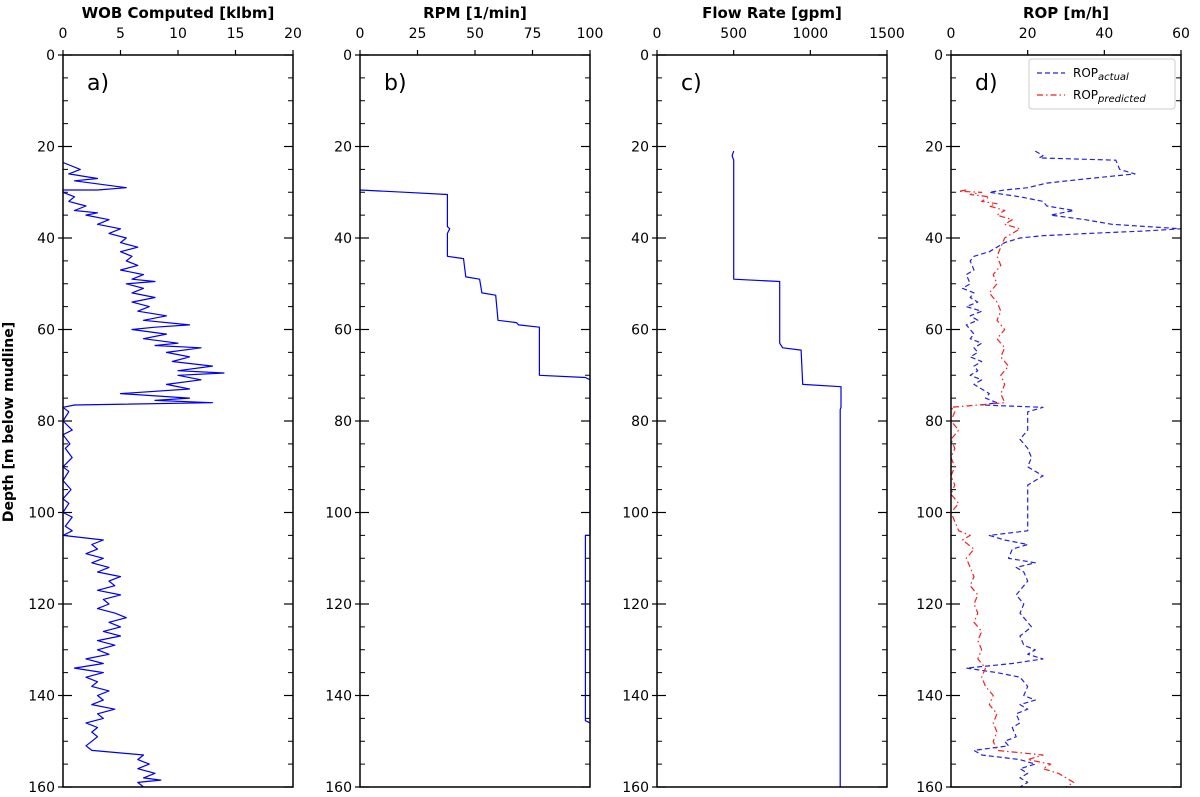 The image size is (1200, 797). Describe the element at coordinates (1121, 99) in the screenshot. I see `legend-entry-subscript: predicted` at that location.